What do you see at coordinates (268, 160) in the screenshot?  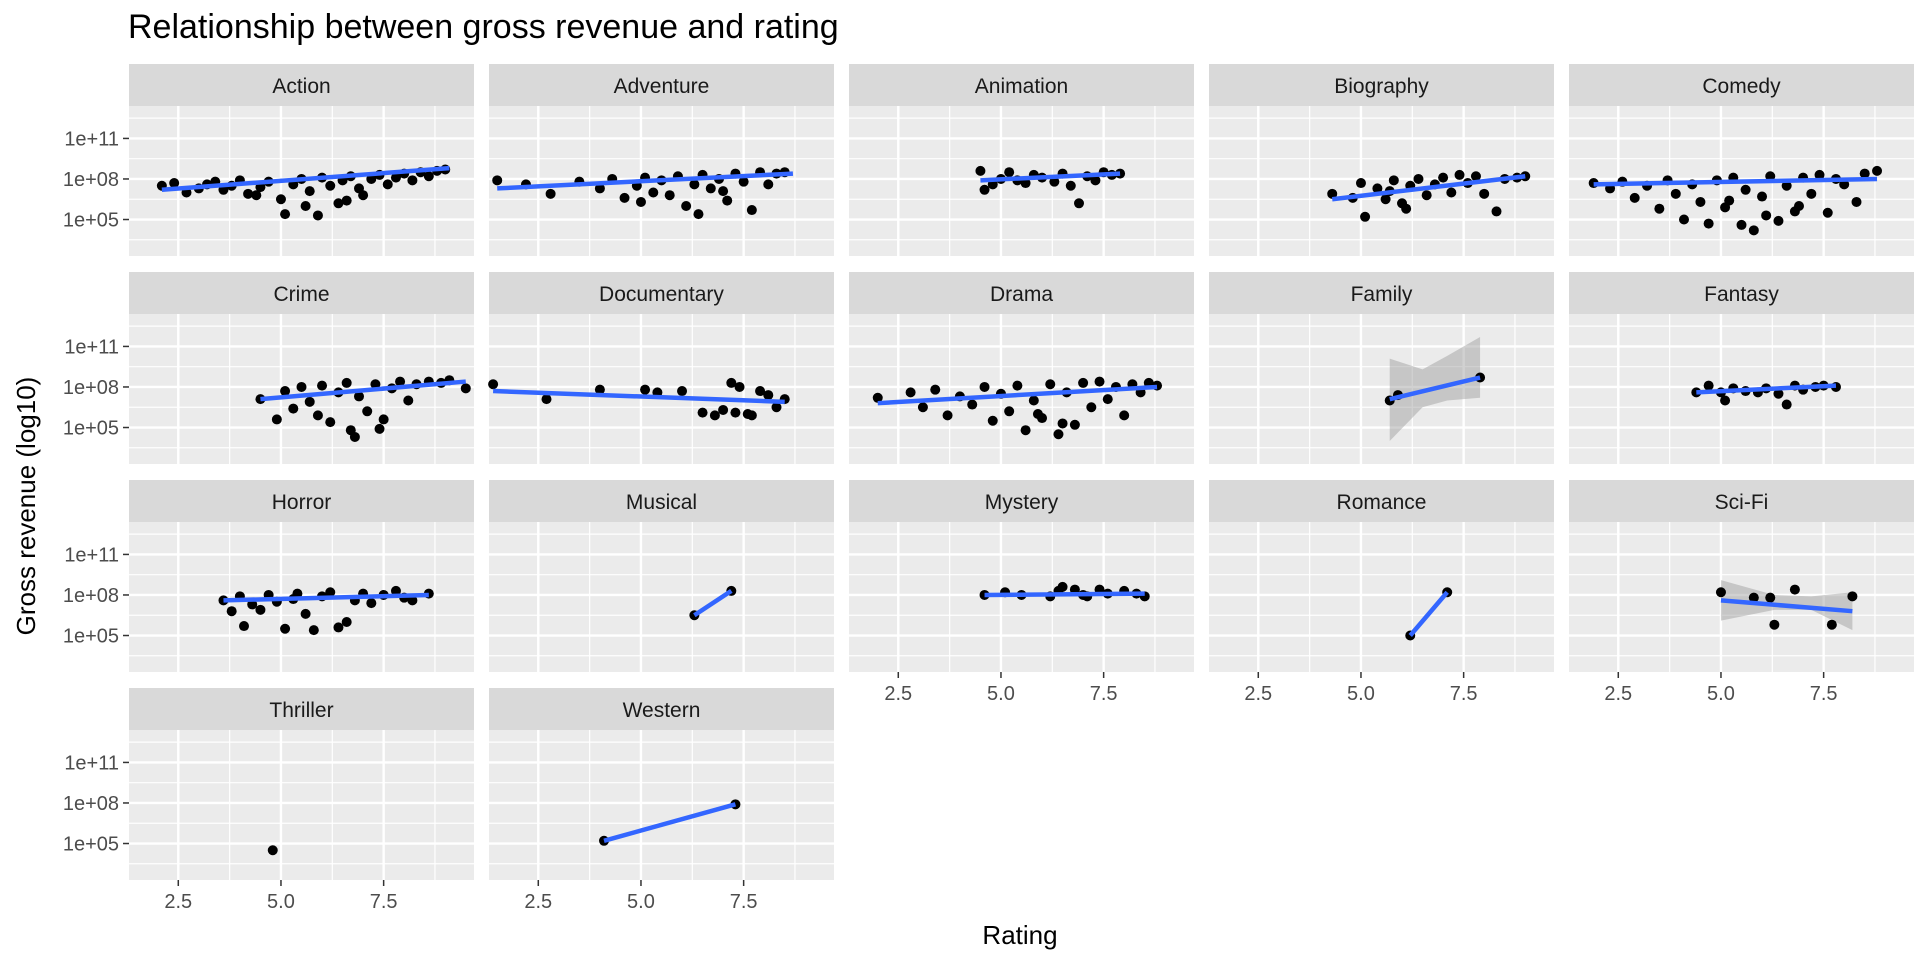 I see `panel-action: Action 1e+05 1e+08 1e+11` at bounding box center [268, 160].